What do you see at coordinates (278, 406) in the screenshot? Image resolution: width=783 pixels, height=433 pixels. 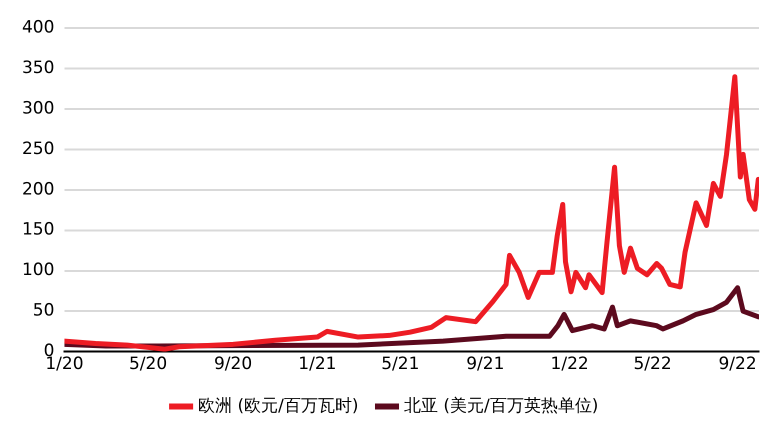 I see `legend-label: 欧洲 (欧元/百万瓦时)` at bounding box center [278, 406].